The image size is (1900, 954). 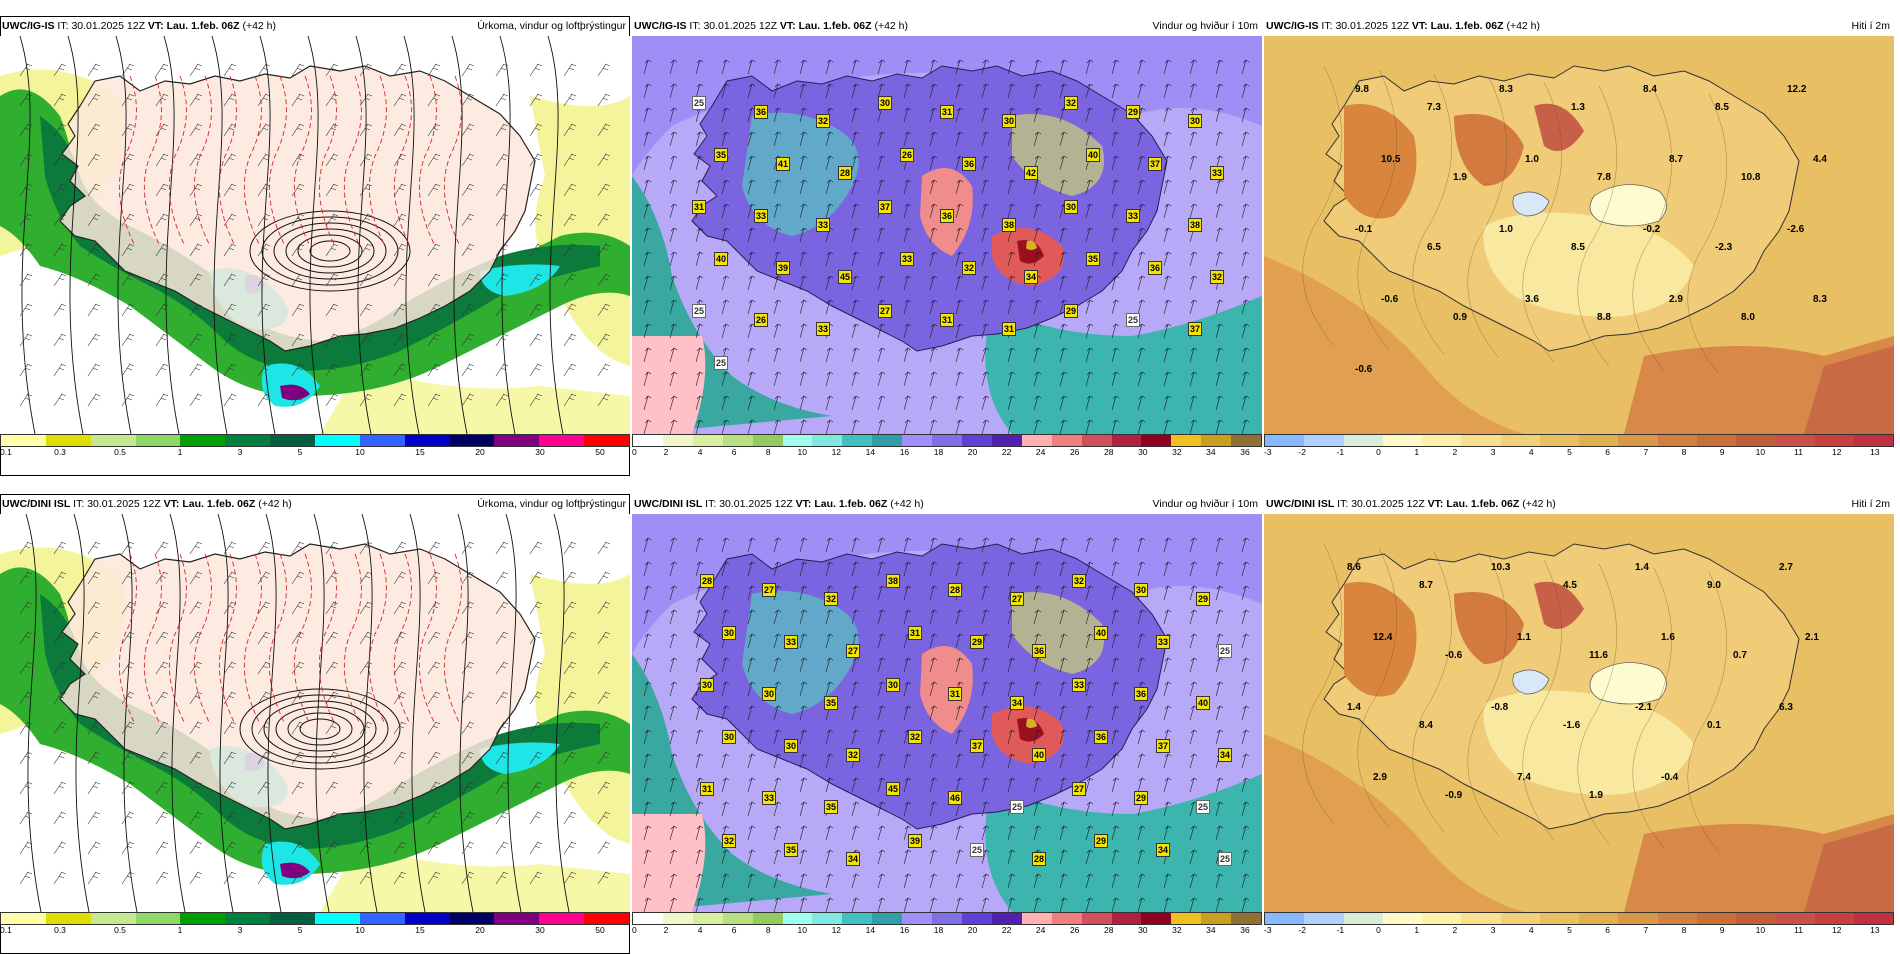 What do you see at coordinates (1039, 859) in the screenshot?
I see `wind-gust-label: 28` at bounding box center [1039, 859].